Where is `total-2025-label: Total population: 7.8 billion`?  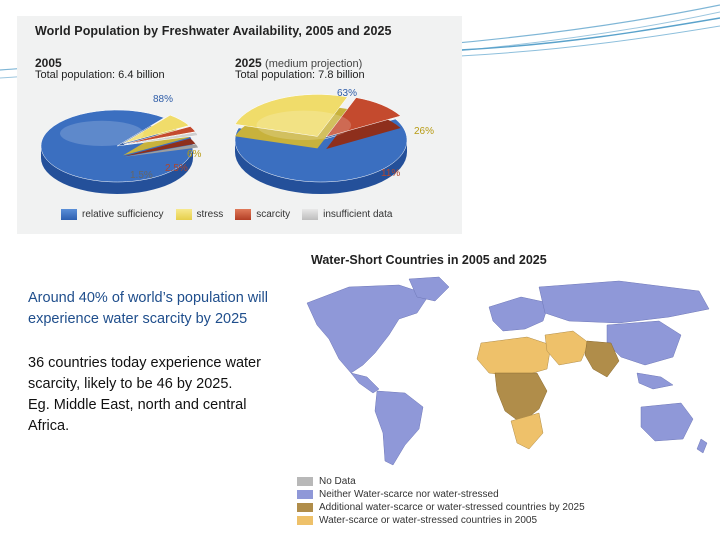 total-2025-label: Total population: 7.8 billion is located at coordinates (300, 75).